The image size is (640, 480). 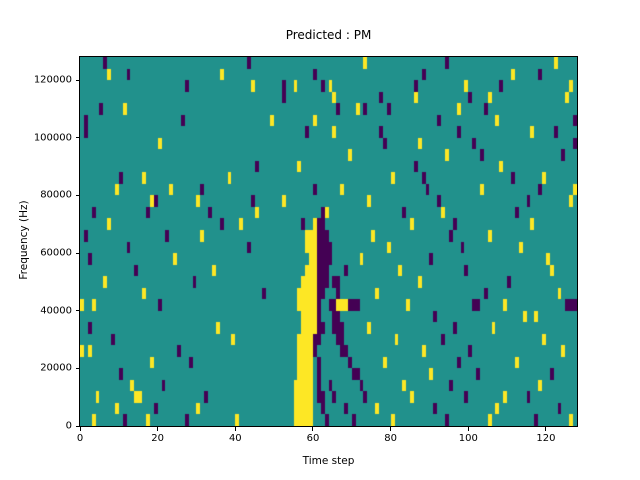 What do you see at coordinates (68, 426) in the screenshot?
I see `y-tick-label: 0` at bounding box center [68, 426].